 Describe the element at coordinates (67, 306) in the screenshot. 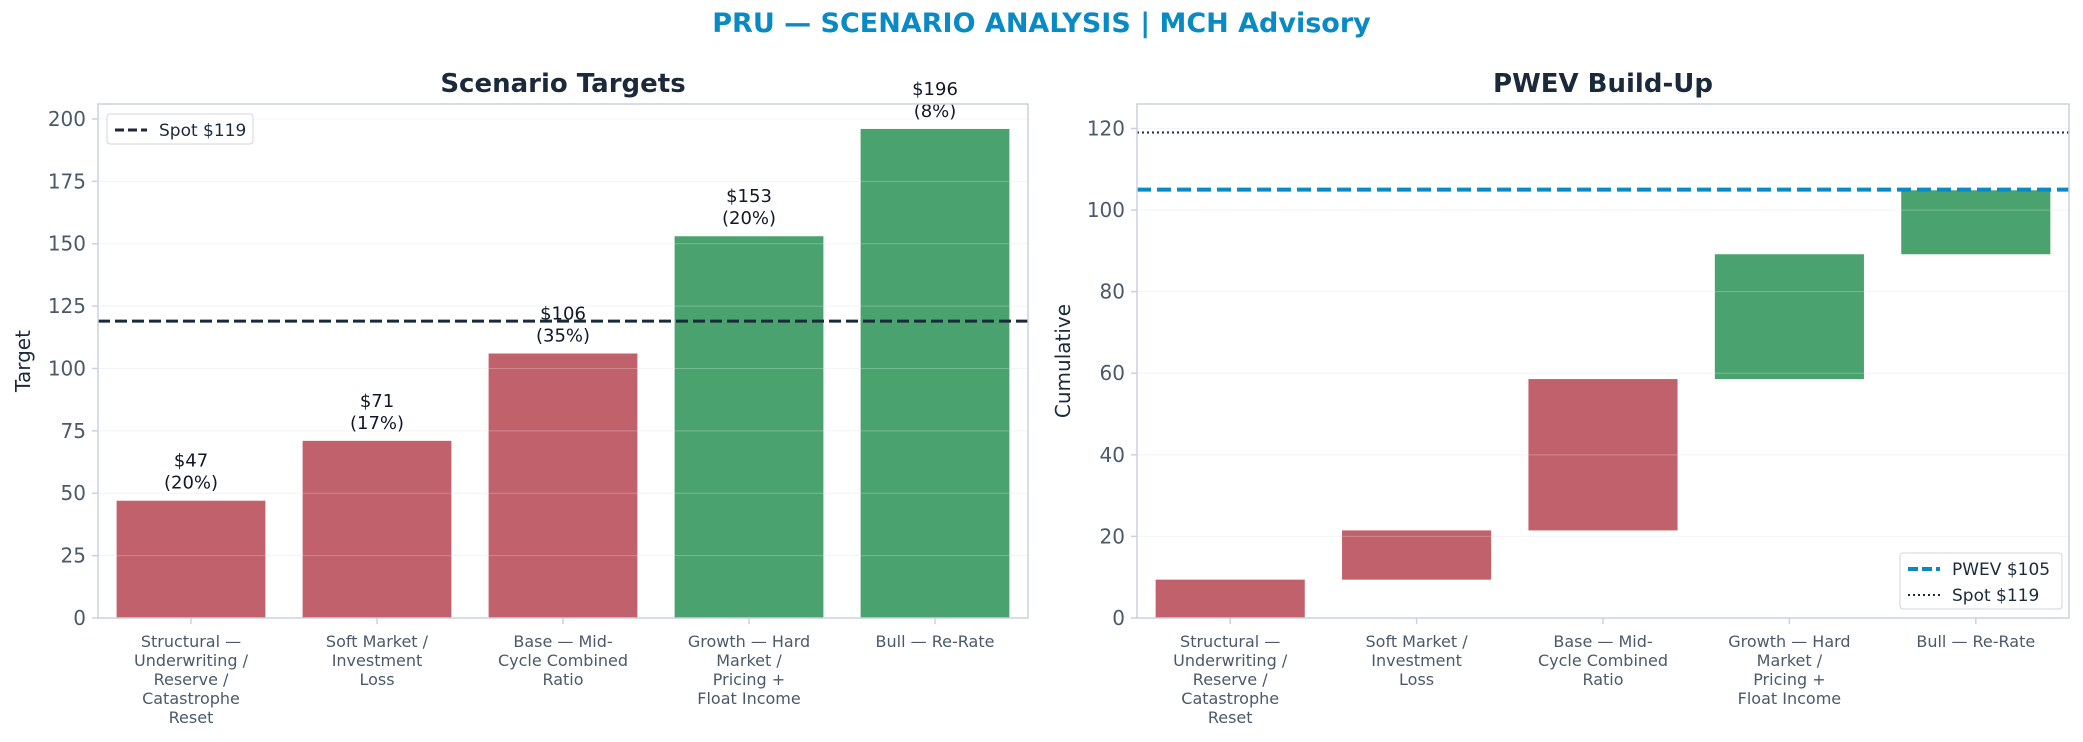

I see `targets-y-tick-label: 125` at that location.